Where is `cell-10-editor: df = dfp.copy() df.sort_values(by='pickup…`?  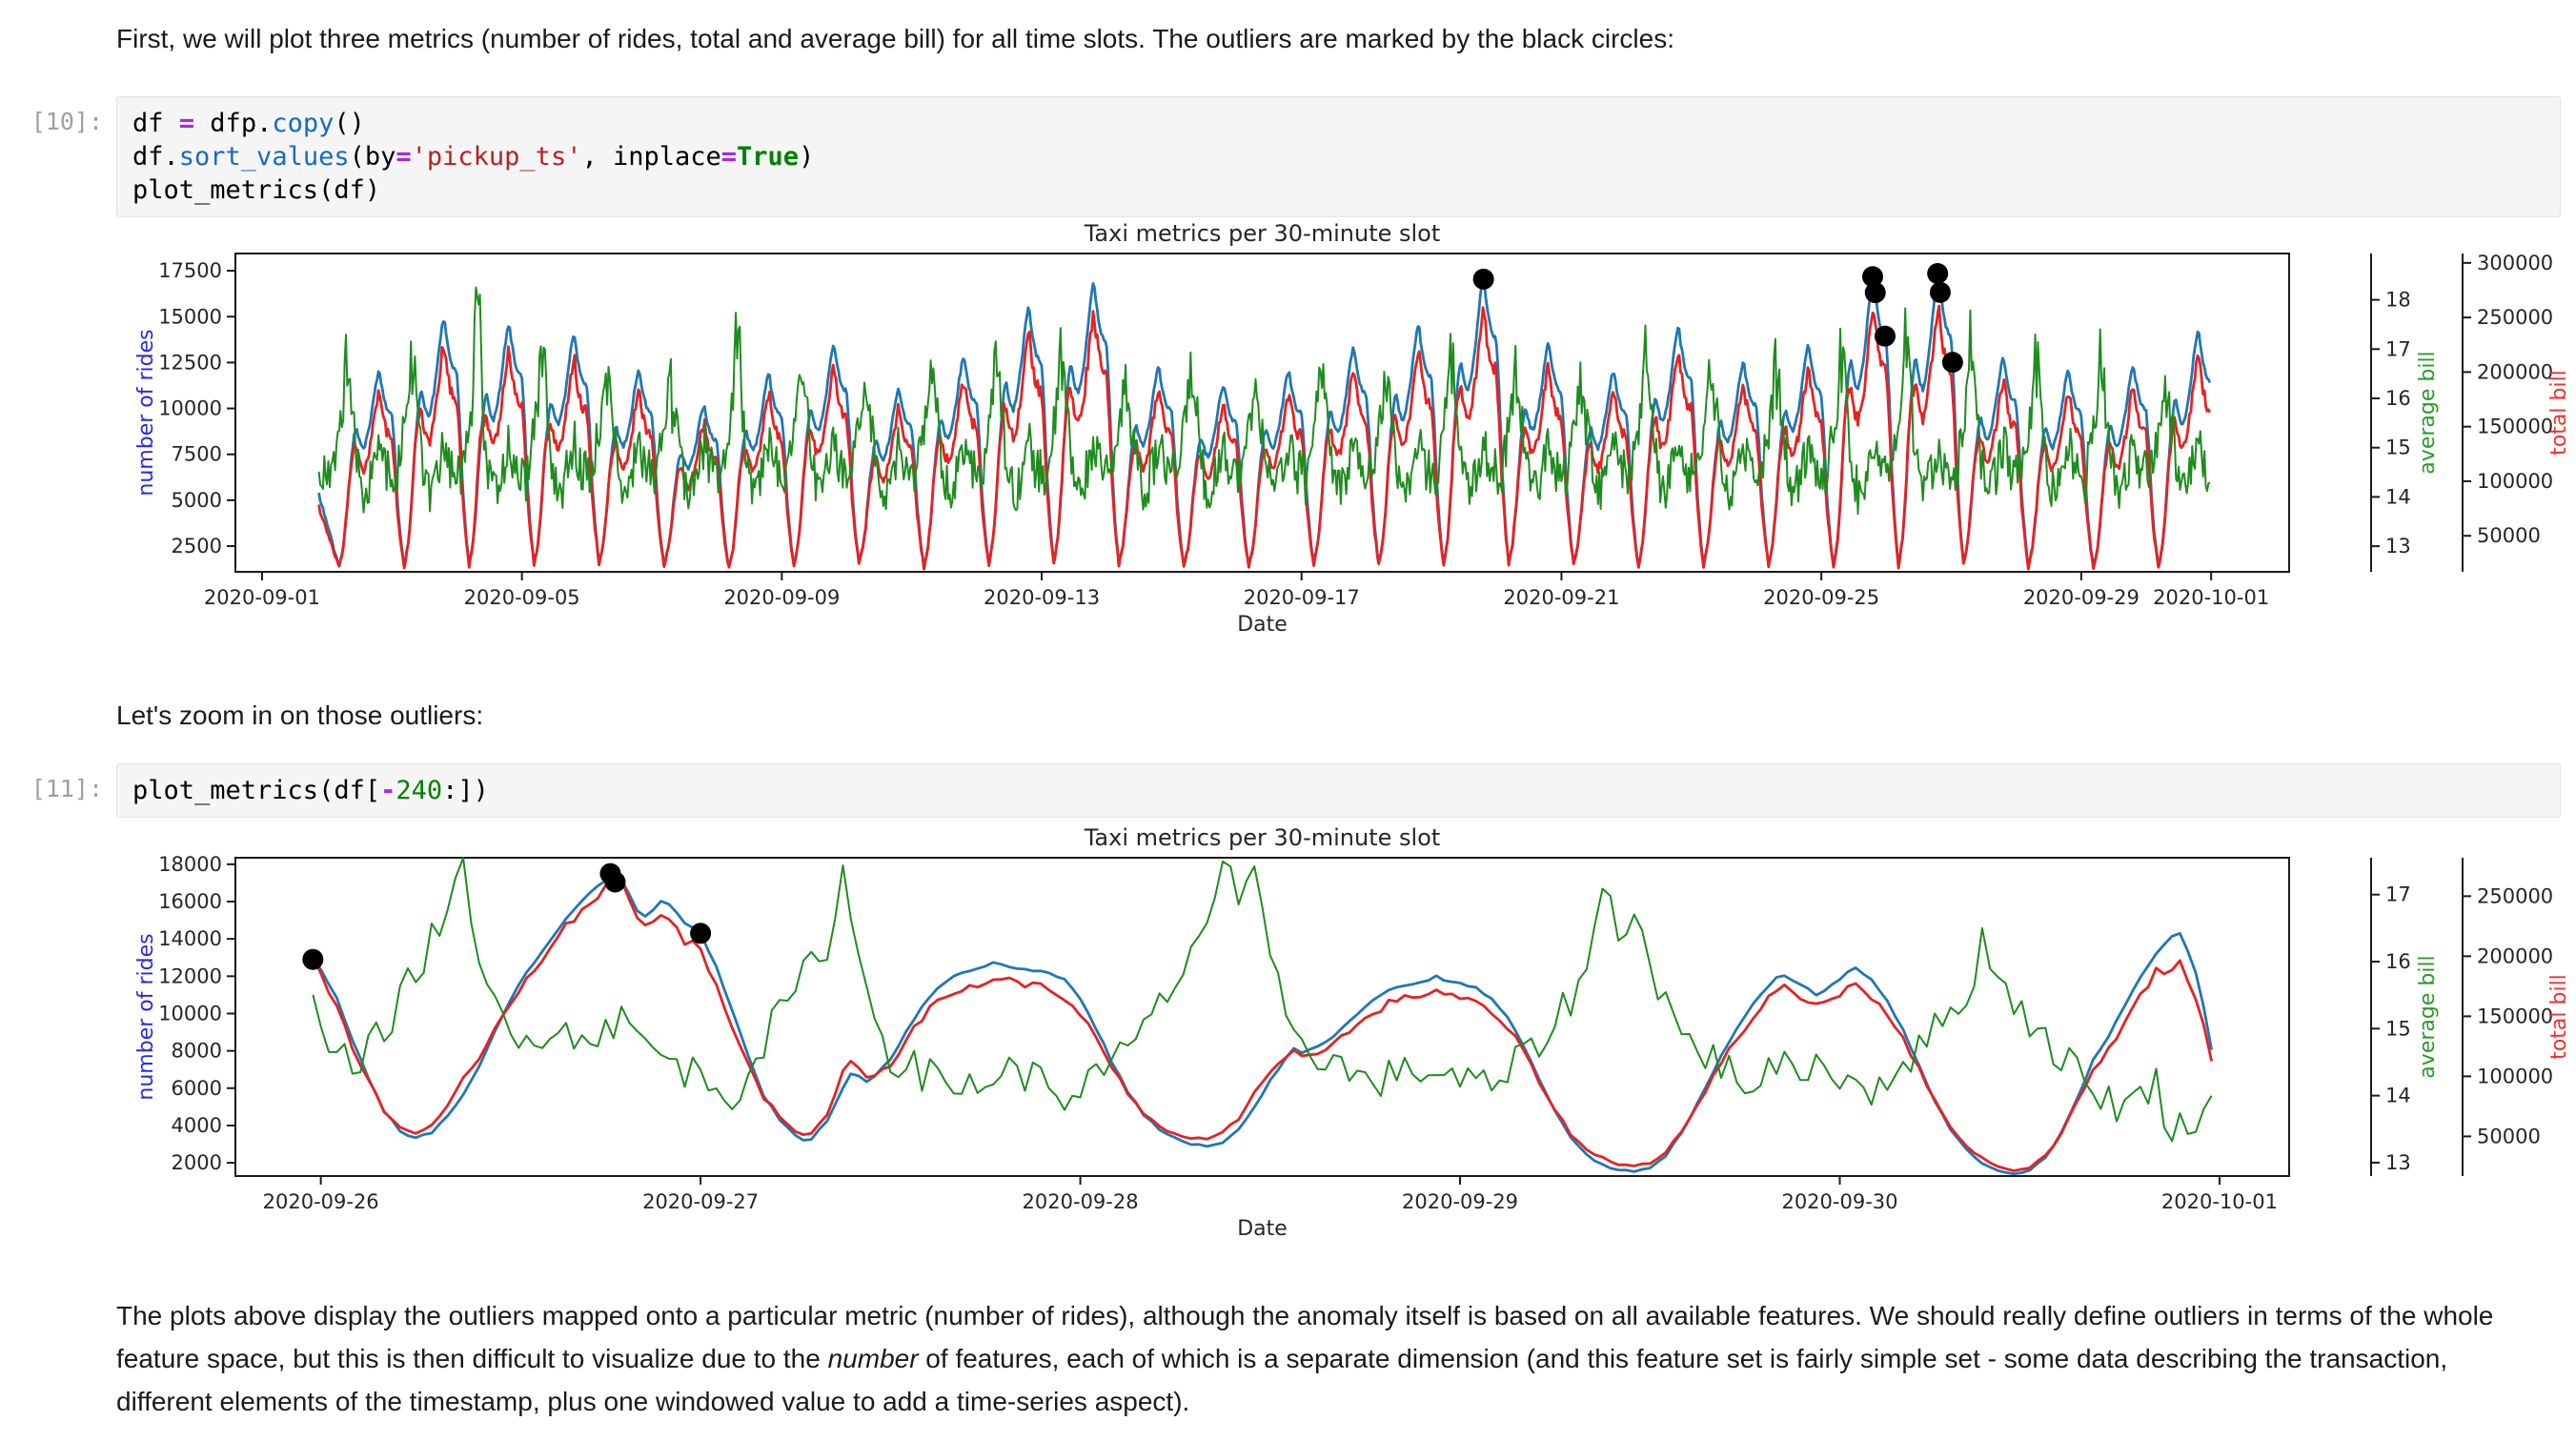
cell-10-editor: df = dfp.copy() df.sort_values(by='pickup… is located at coordinates (1339, 156).